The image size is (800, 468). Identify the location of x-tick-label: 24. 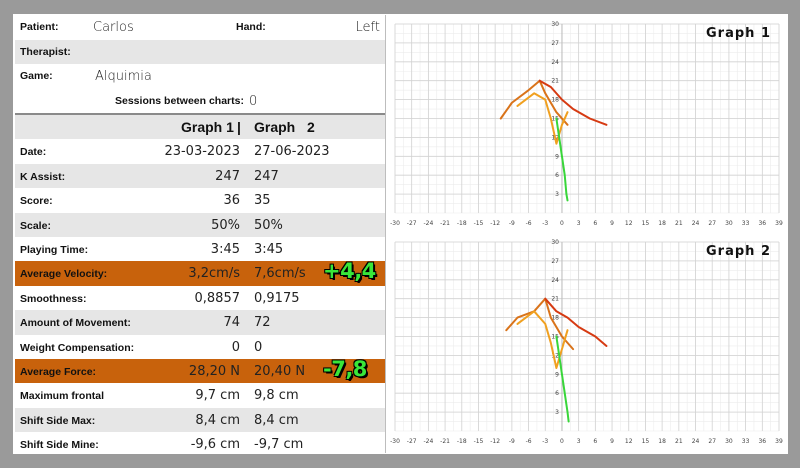
(696, 223).